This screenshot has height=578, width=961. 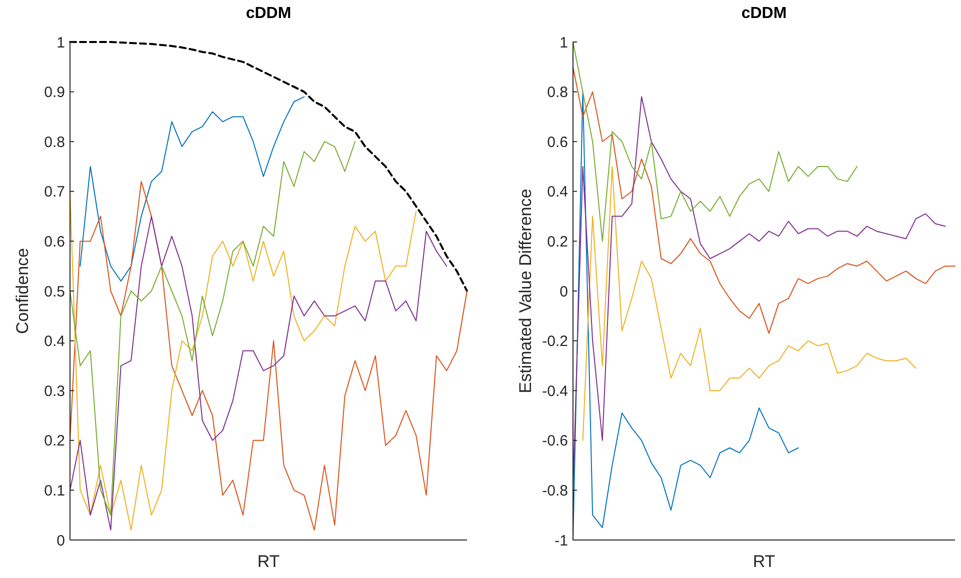 I want to click on y-axis-title: Confidence, so click(x=22, y=291).